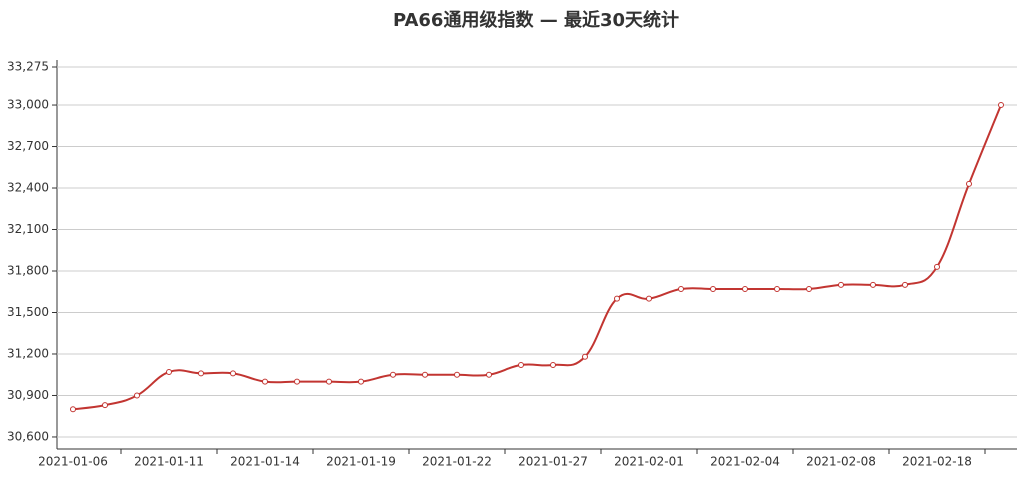 Image resolution: width=1032 pixels, height=488 pixels. I want to click on y-tick-label: 30,900, so click(28, 395).